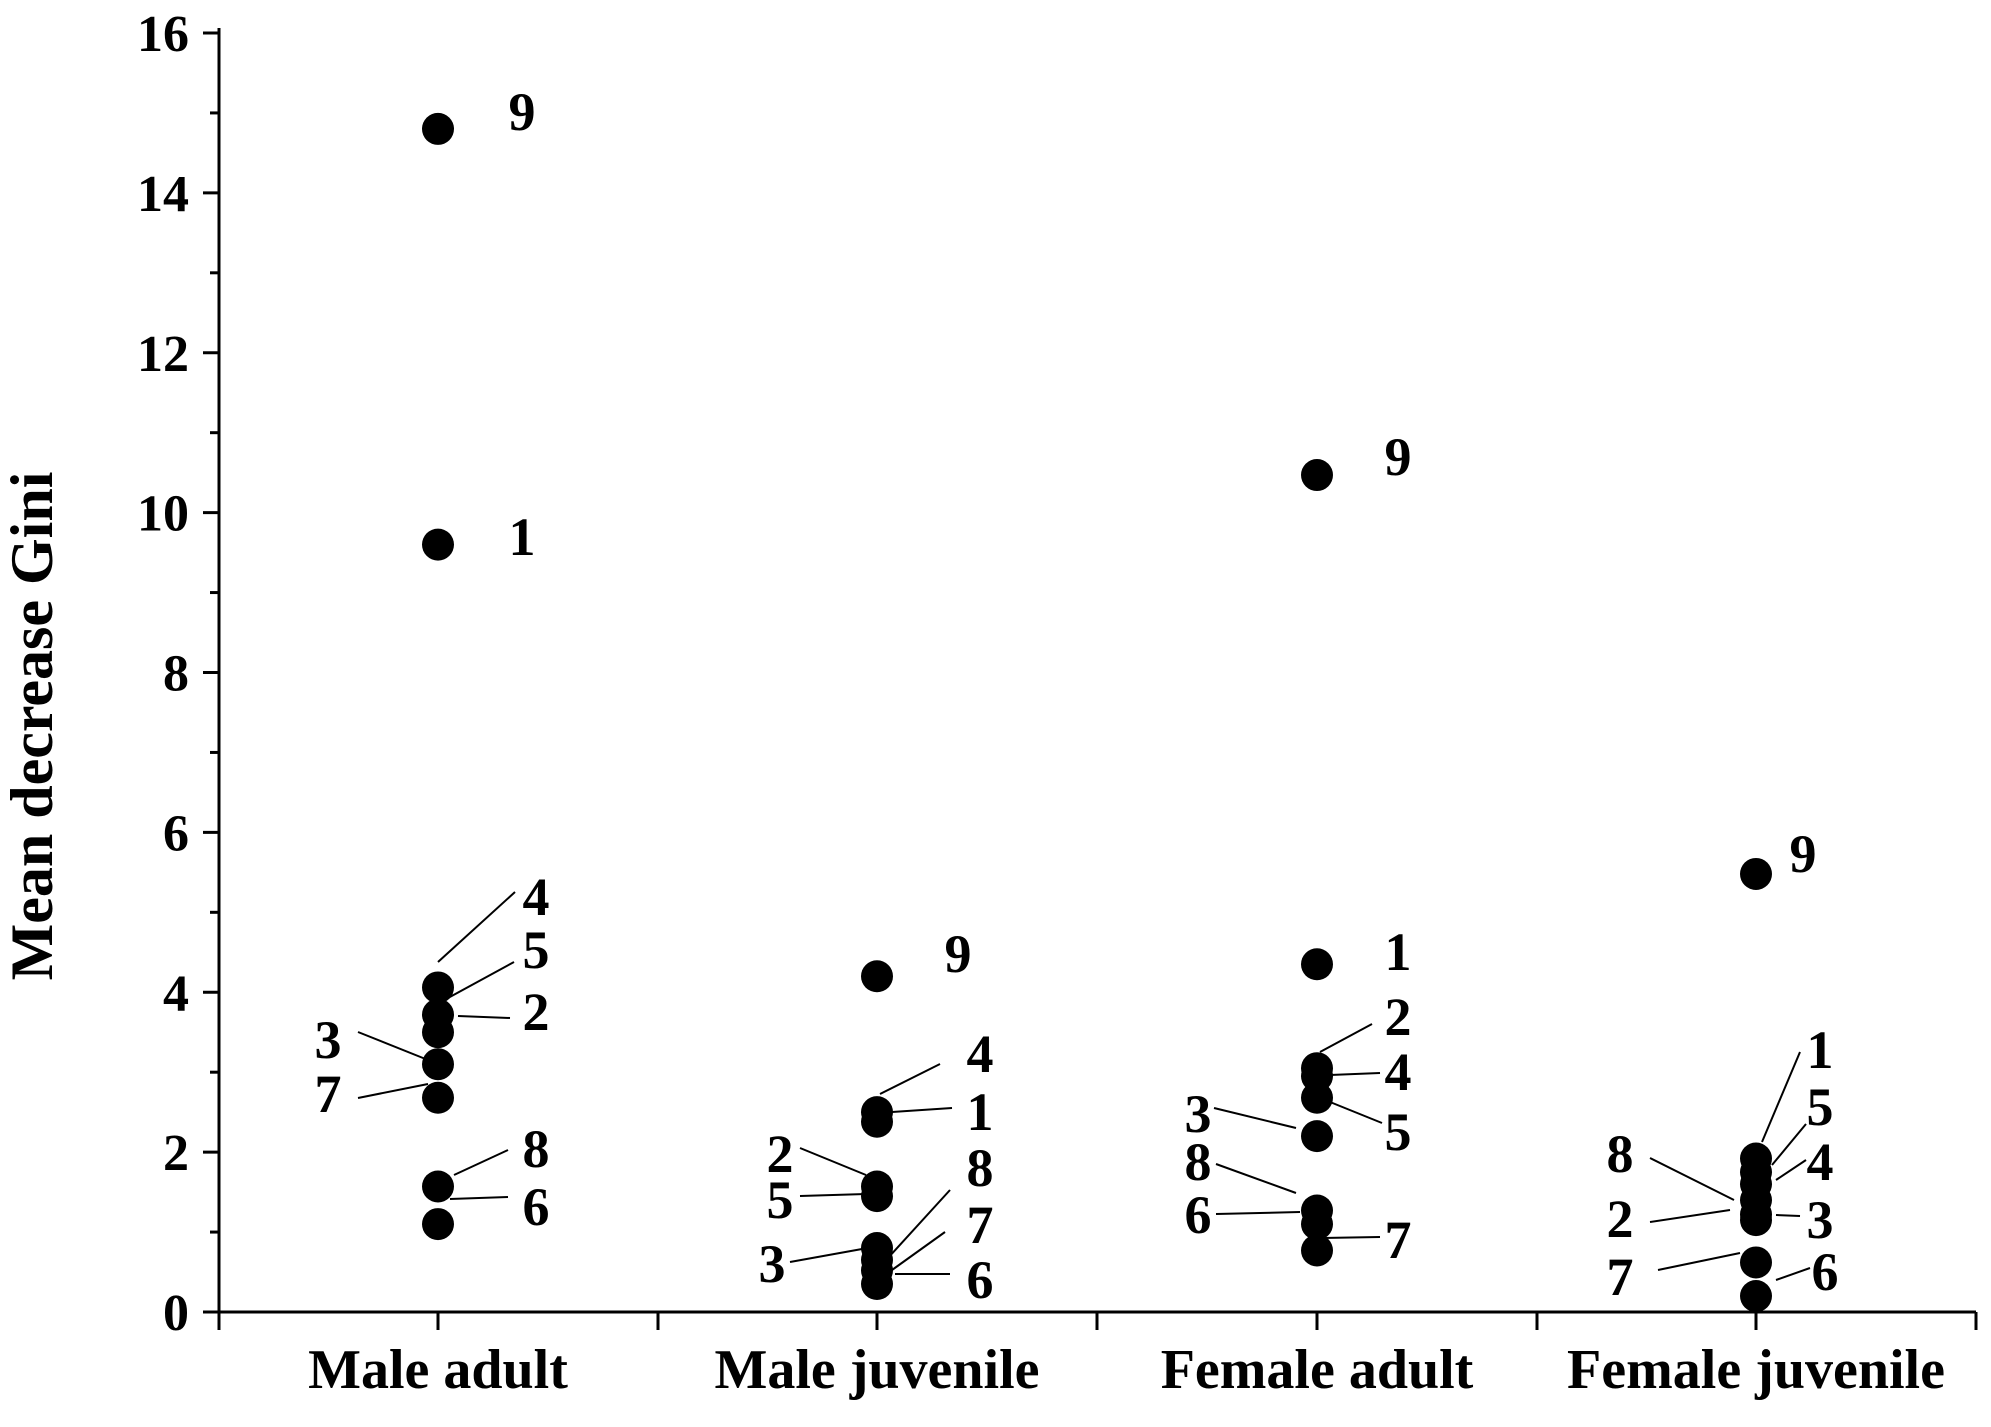 The image size is (1991, 1427). I want to click on y-tick-label: 8, so click(176, 674).